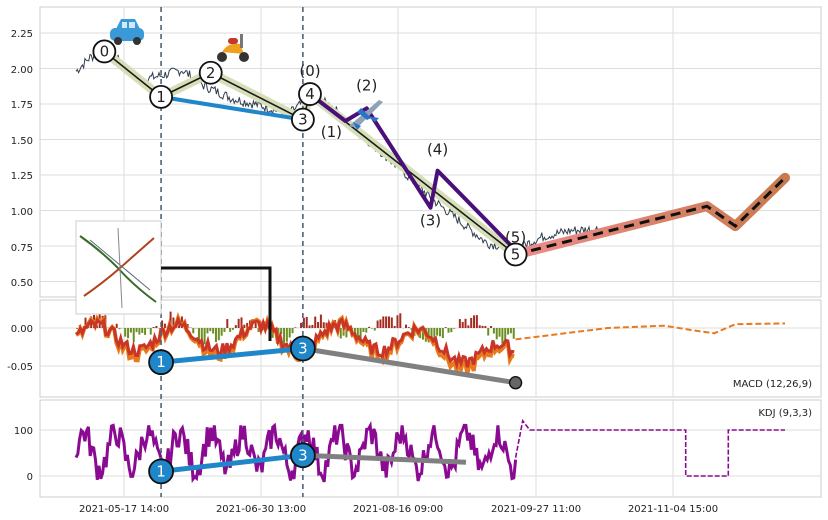  Describe the element at coordinates (232, 355) in the screenshot. I see `macd-divergence-line` at that location.